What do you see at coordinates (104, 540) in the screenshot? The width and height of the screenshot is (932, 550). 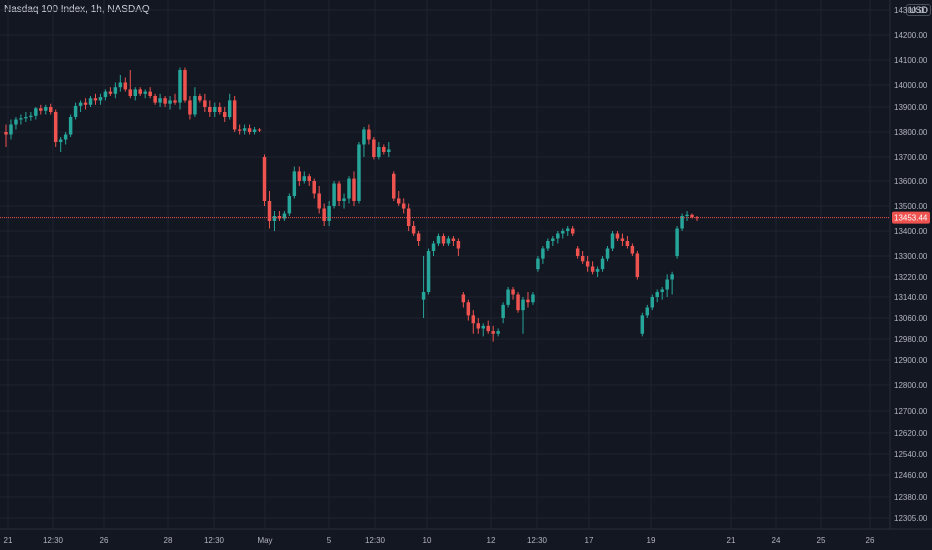 I see `x-tick-label: 26` at bounding box center [104, 540].